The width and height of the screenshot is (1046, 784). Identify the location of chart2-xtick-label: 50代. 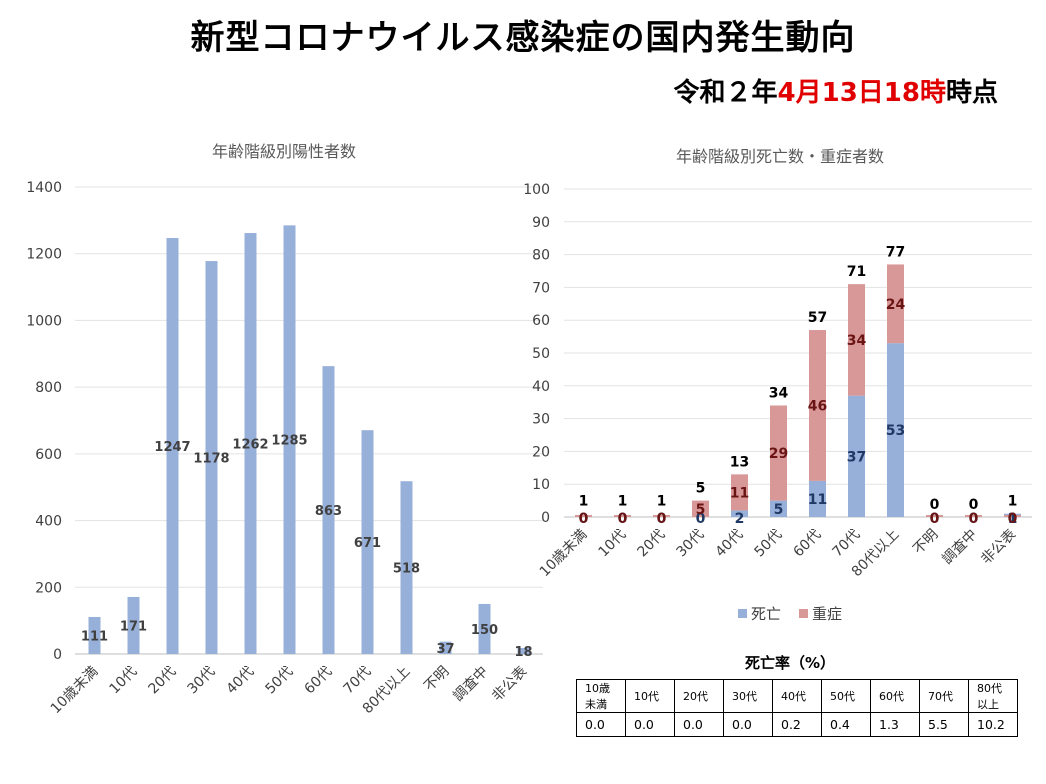
(769, 544).